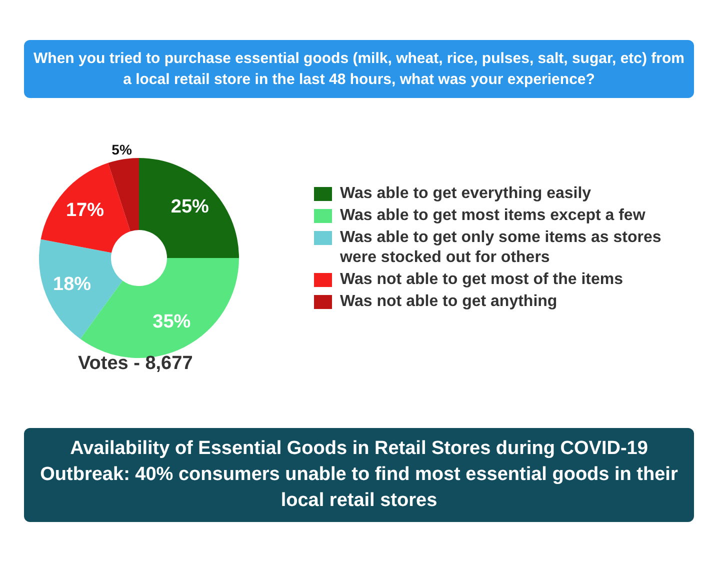  What do you see at coordinates (501, 248) in the screenshot?
I see `legend-label: Was able to get only some items as stores were stocked out for others` at bounding box center [501, 248].